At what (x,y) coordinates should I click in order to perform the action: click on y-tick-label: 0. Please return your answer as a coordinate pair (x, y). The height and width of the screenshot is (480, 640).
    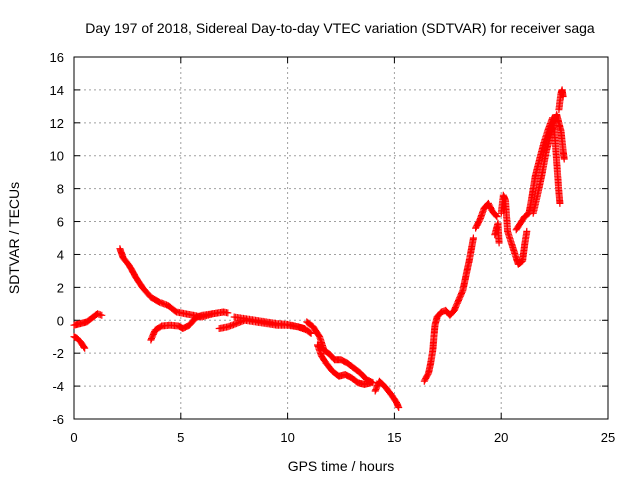
    Looking at the image, I should click on (60, 320).